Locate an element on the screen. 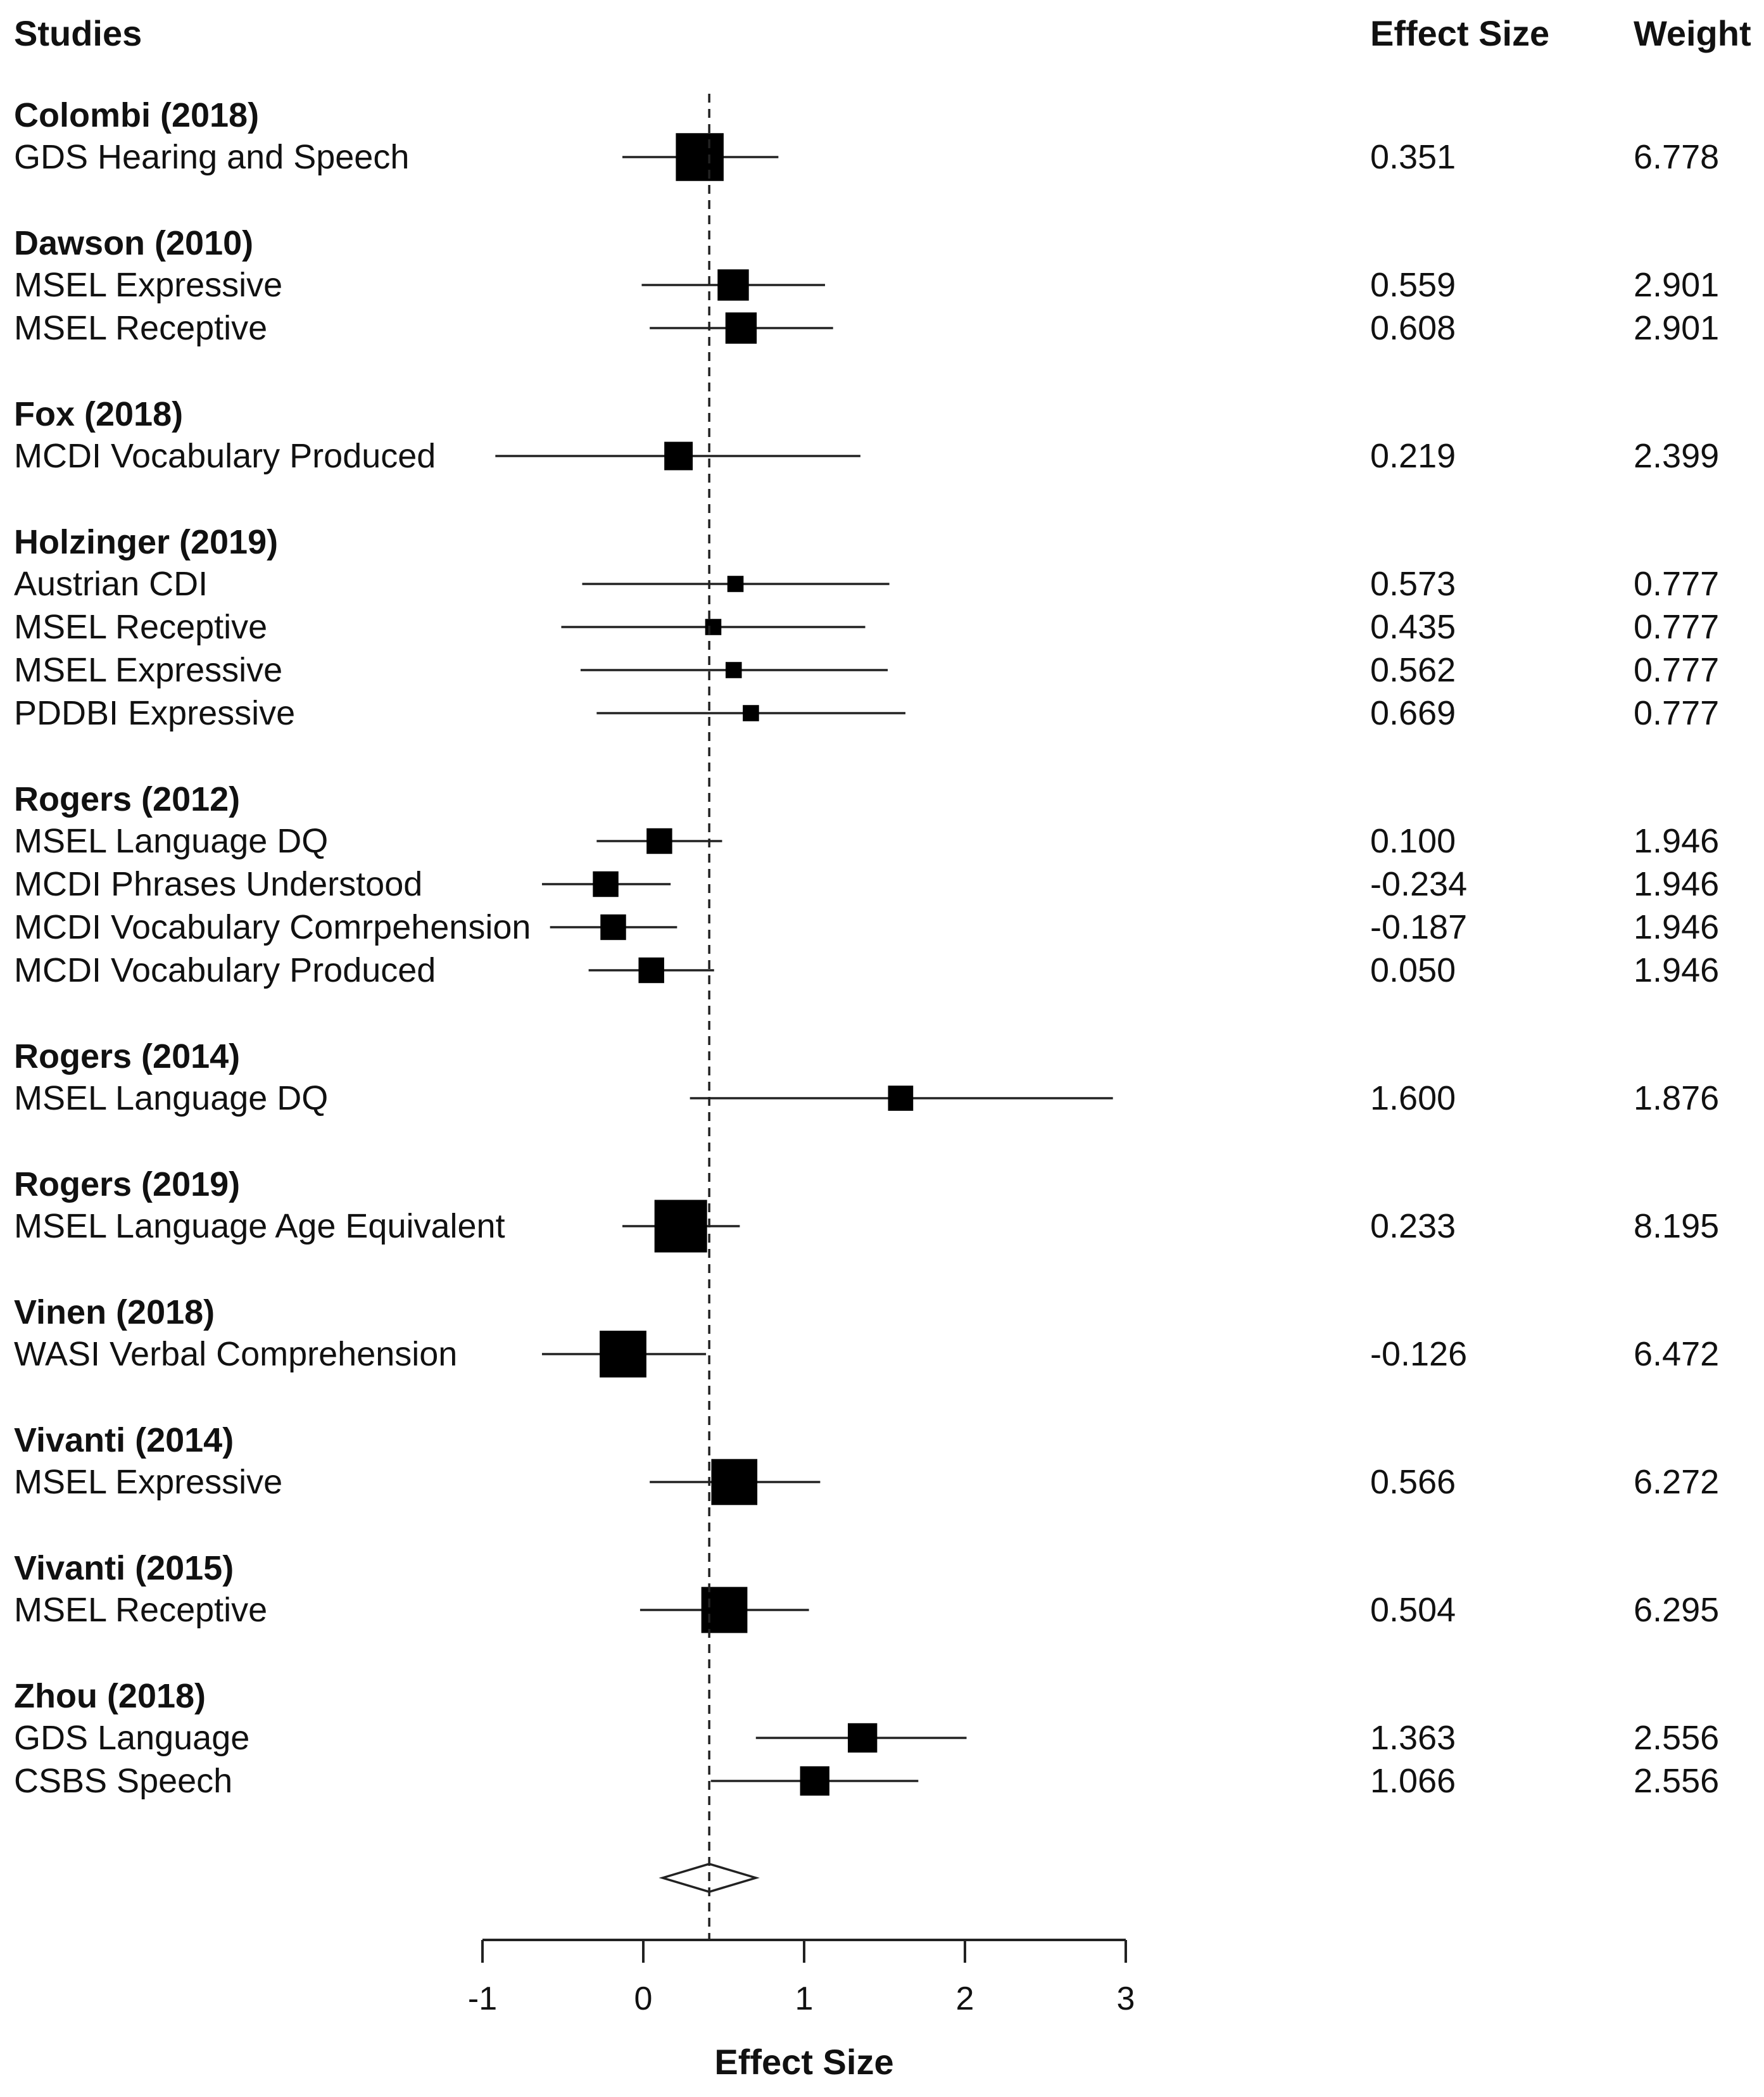 The image size is (1764, 2097). study-heading: Rogers (2019) is located at coordinates (127, 1184).